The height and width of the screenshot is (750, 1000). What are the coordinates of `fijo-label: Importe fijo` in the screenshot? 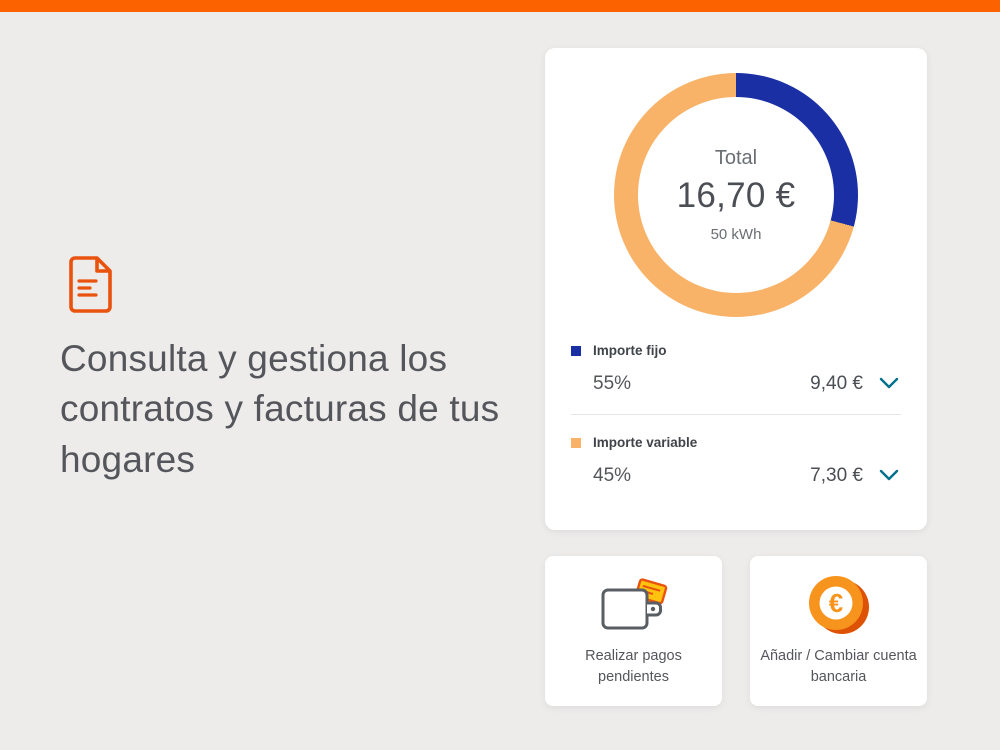 It's located at (630, 350).